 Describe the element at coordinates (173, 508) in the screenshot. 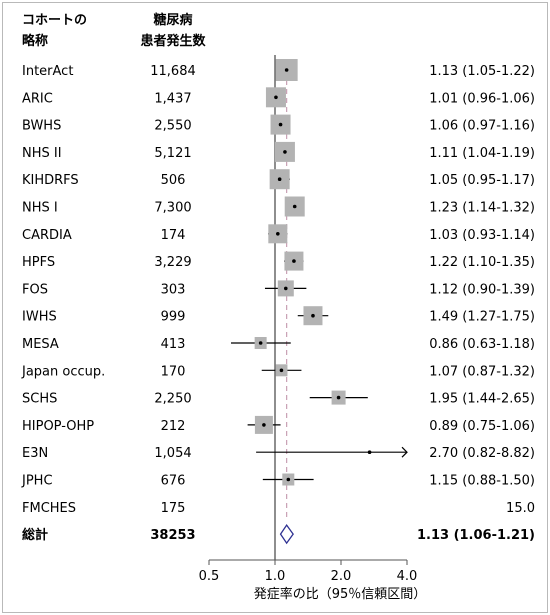

I see `row-case-count: 175` at that location.